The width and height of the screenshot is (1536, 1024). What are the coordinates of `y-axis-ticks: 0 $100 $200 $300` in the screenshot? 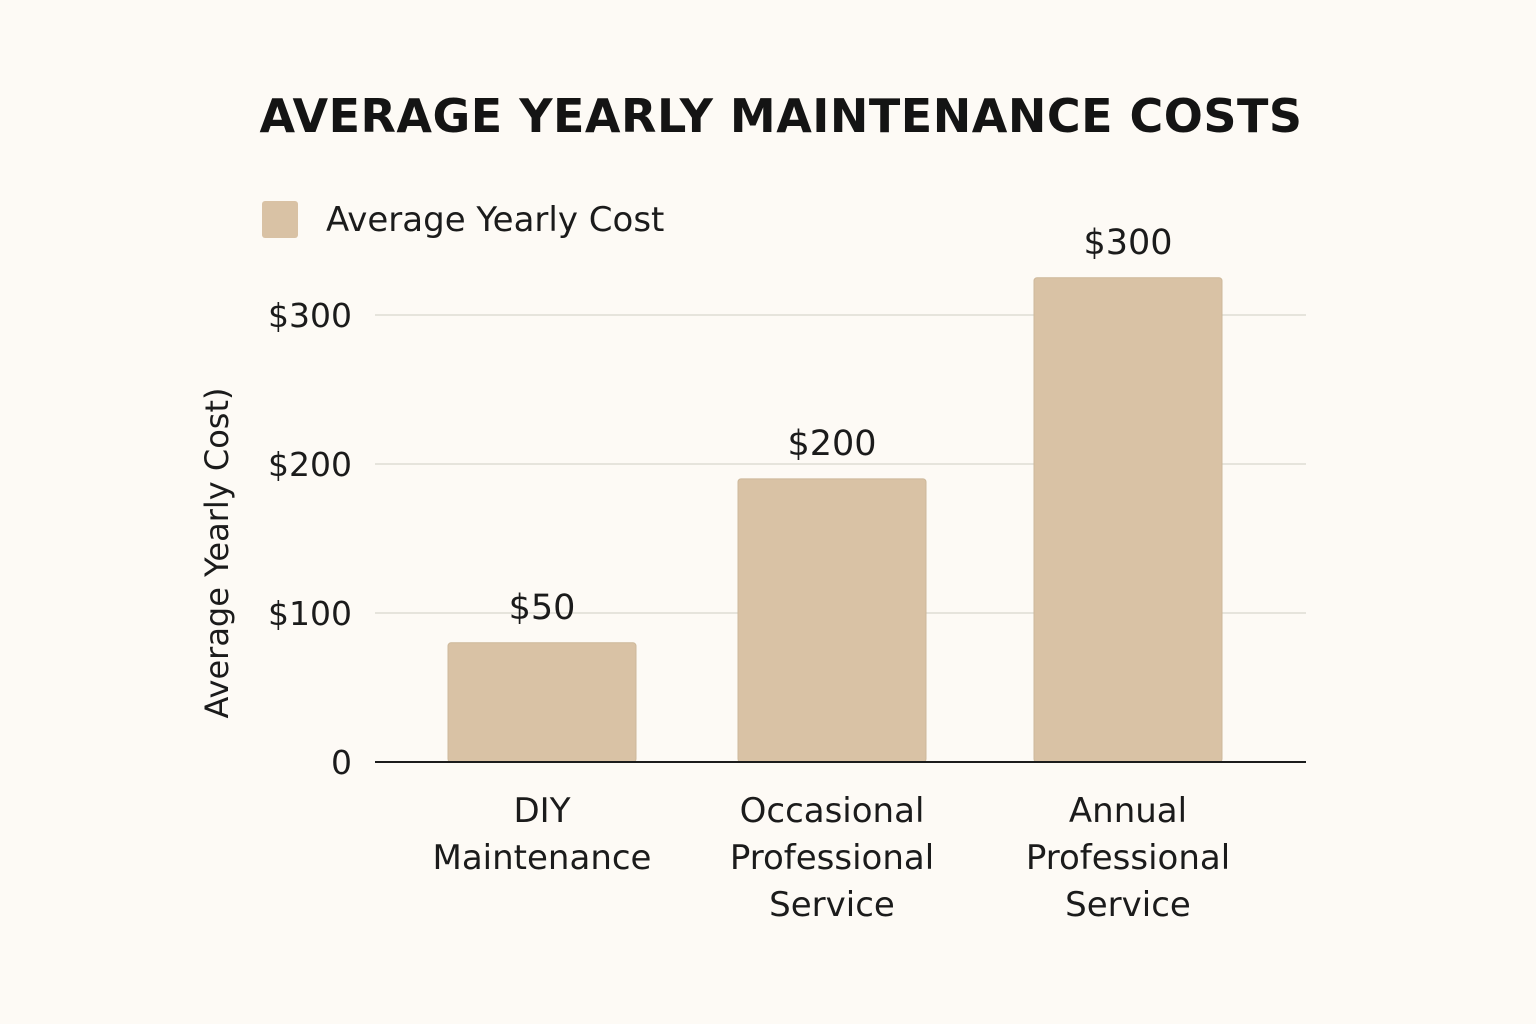 It's located at (310, 539).